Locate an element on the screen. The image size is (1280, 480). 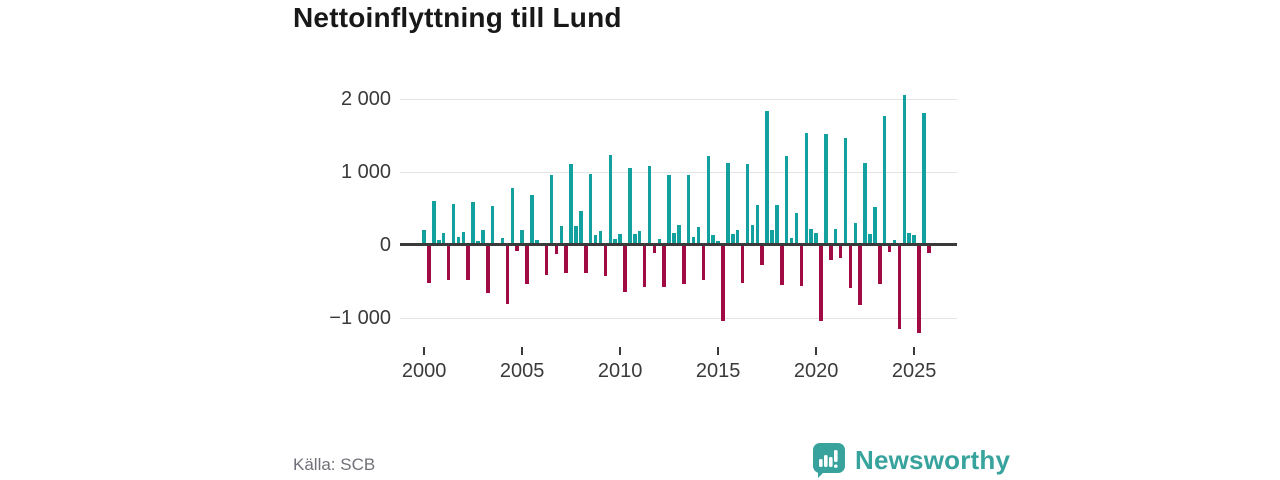
bar-2008Q1 is located at coordinates (581, 228).